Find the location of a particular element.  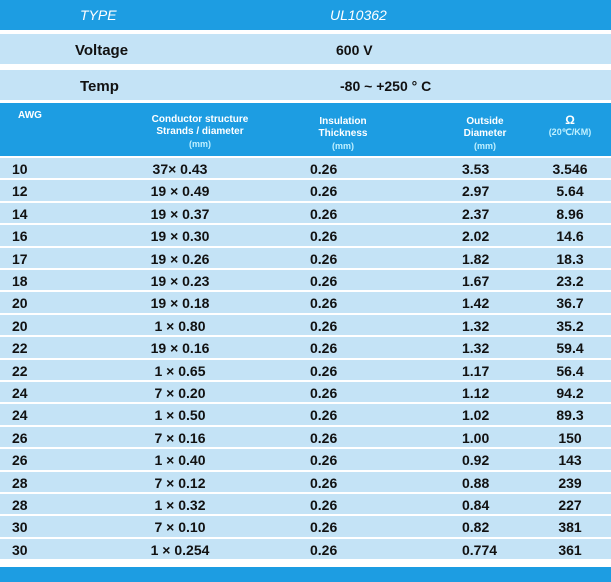

table-cell: 1 × 0.80 is located at coordinates (180, 325).